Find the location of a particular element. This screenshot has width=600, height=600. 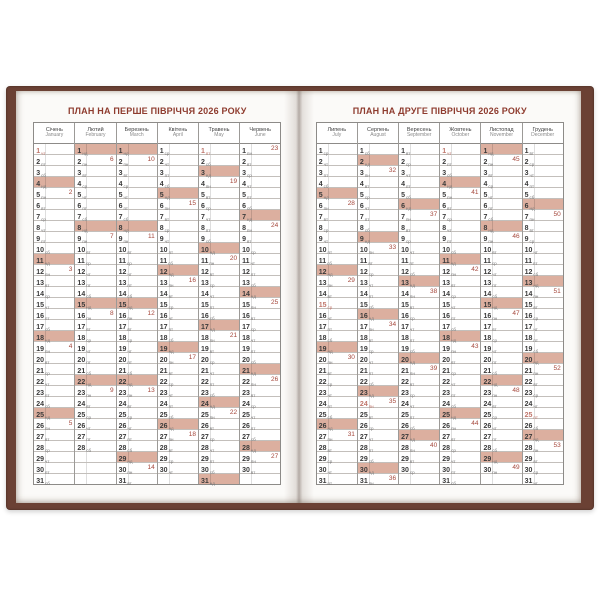

day-cell: 27вт is located at coordinates (460, 436).